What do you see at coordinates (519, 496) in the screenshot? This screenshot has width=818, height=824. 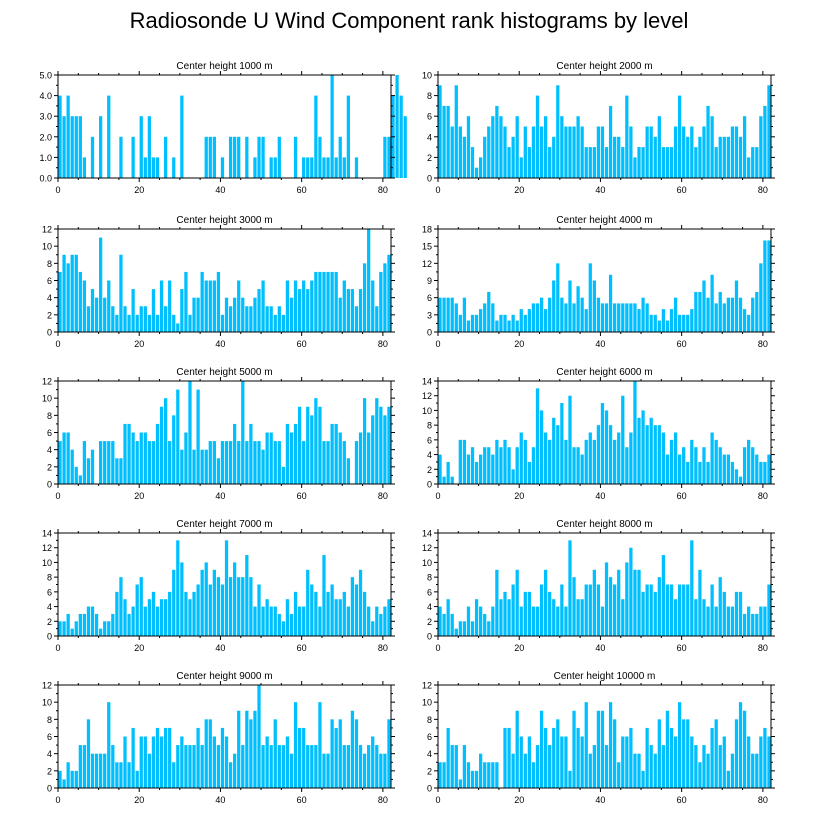 I see `x-tick-label: 20` at bounding box center [519, 496].